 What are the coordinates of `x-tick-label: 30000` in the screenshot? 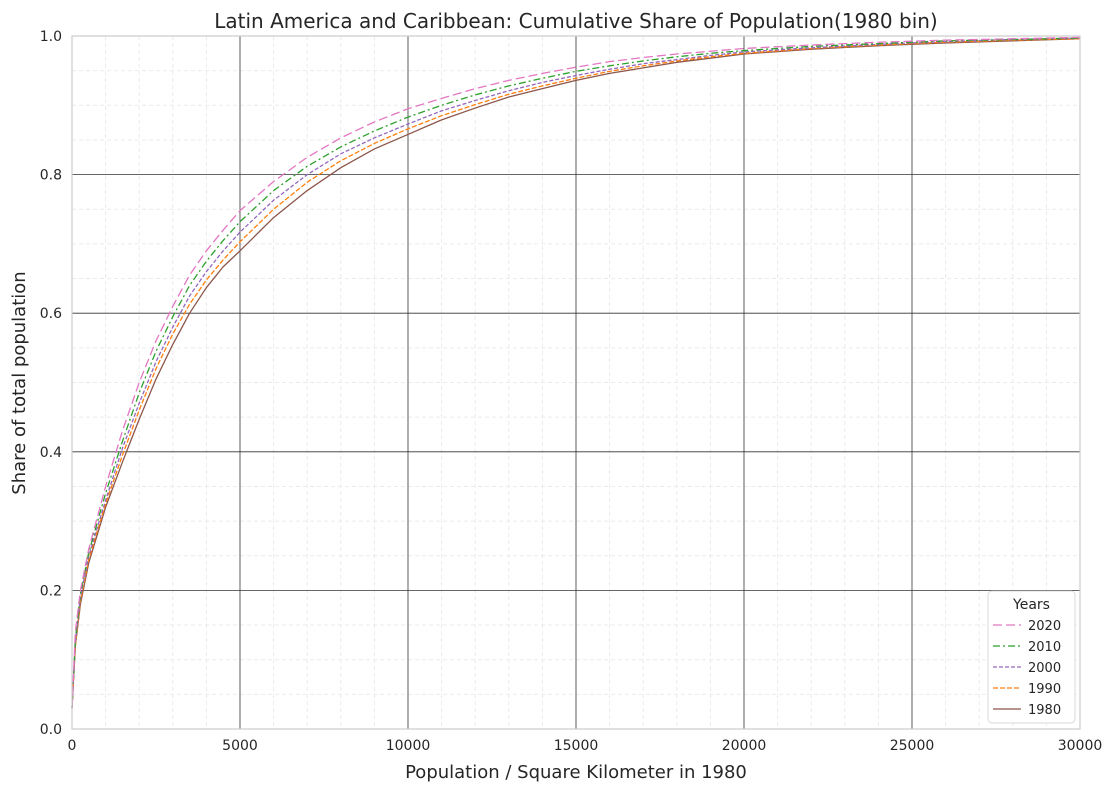 It's located at (1080, 746).